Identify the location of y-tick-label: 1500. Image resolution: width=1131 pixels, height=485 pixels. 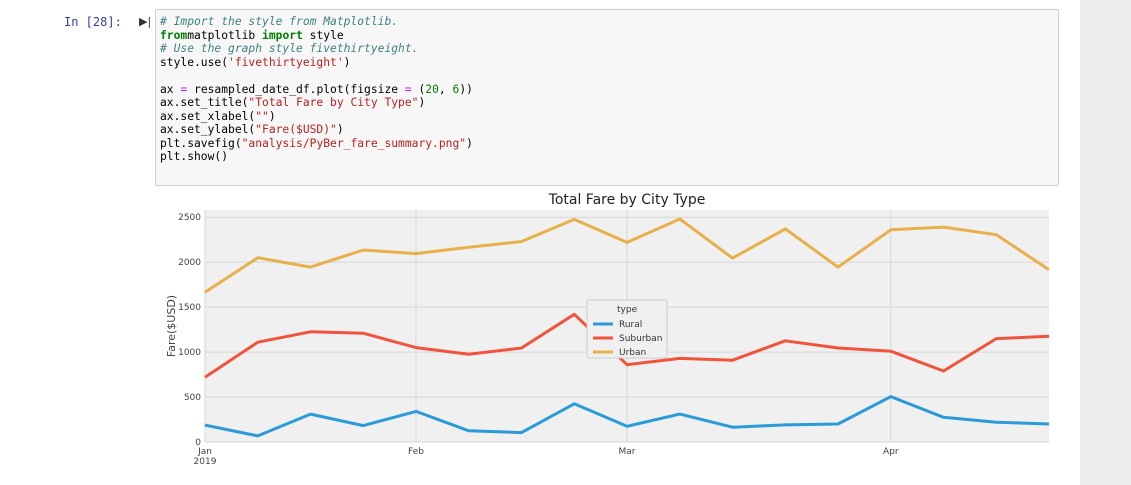
(189, 308).